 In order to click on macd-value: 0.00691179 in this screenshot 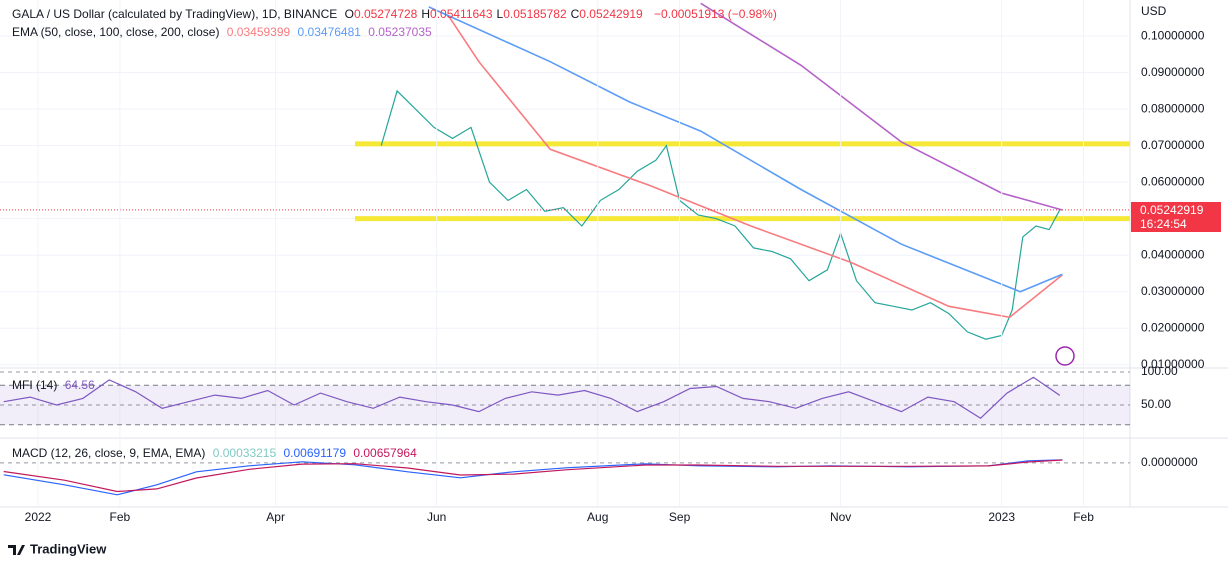, I will do `click(314, 453)`.